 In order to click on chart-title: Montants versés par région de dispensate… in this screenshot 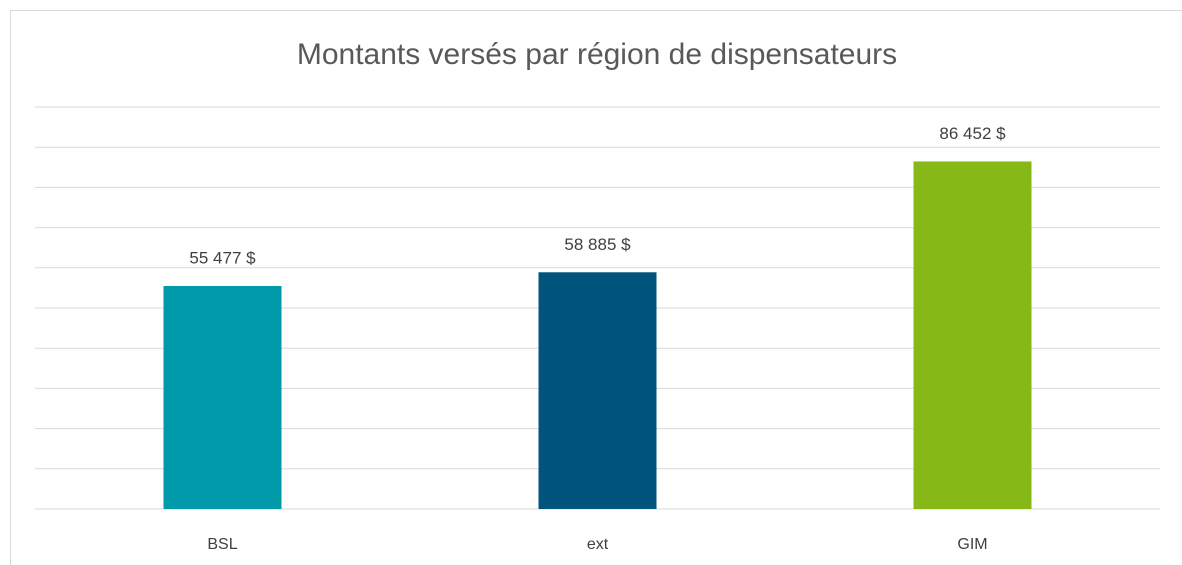, I will do `click(597, 54)`.